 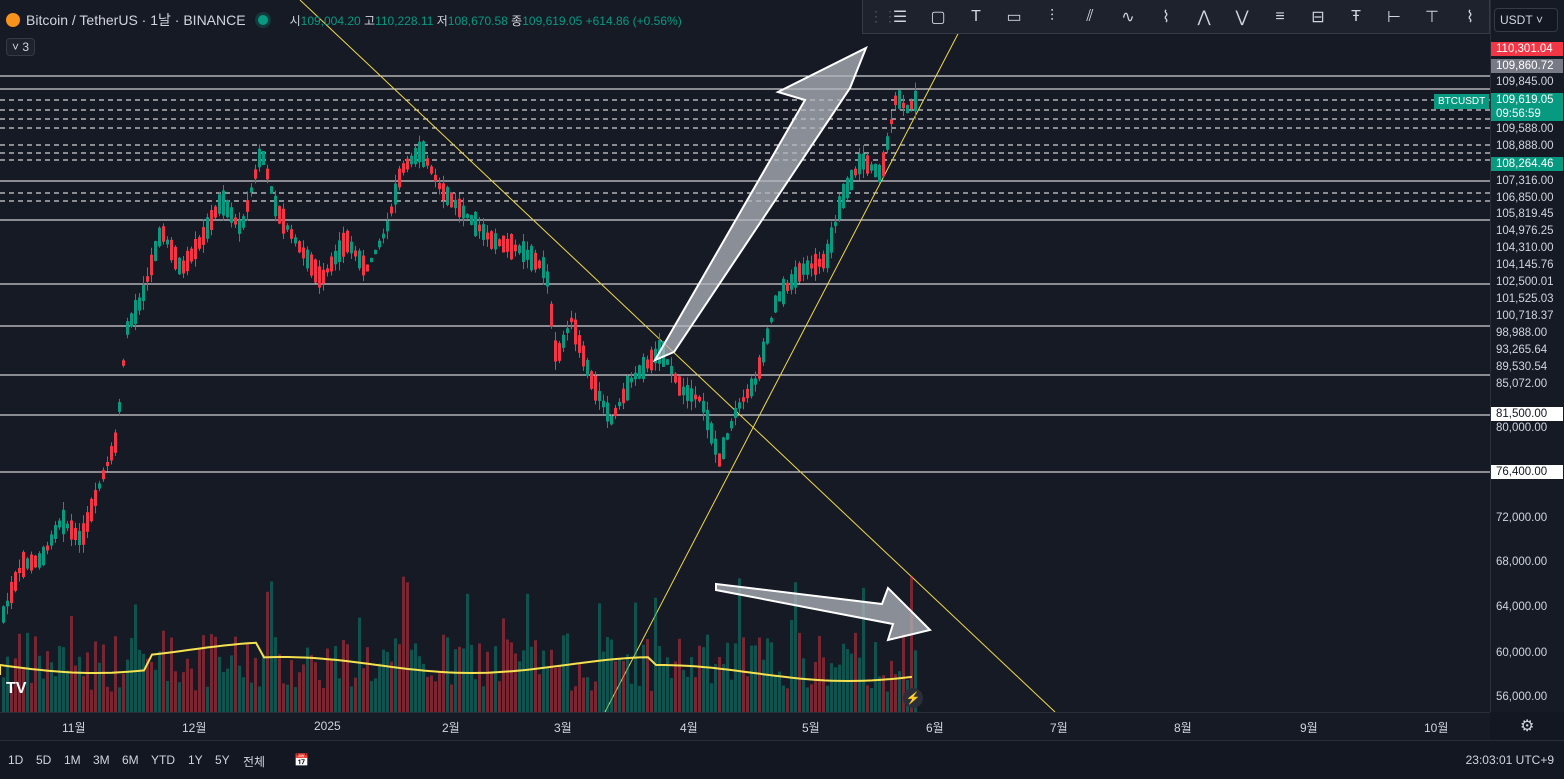 I want to click on clock: 23:03:01 UTC+9, so click(x=1509, y=760).